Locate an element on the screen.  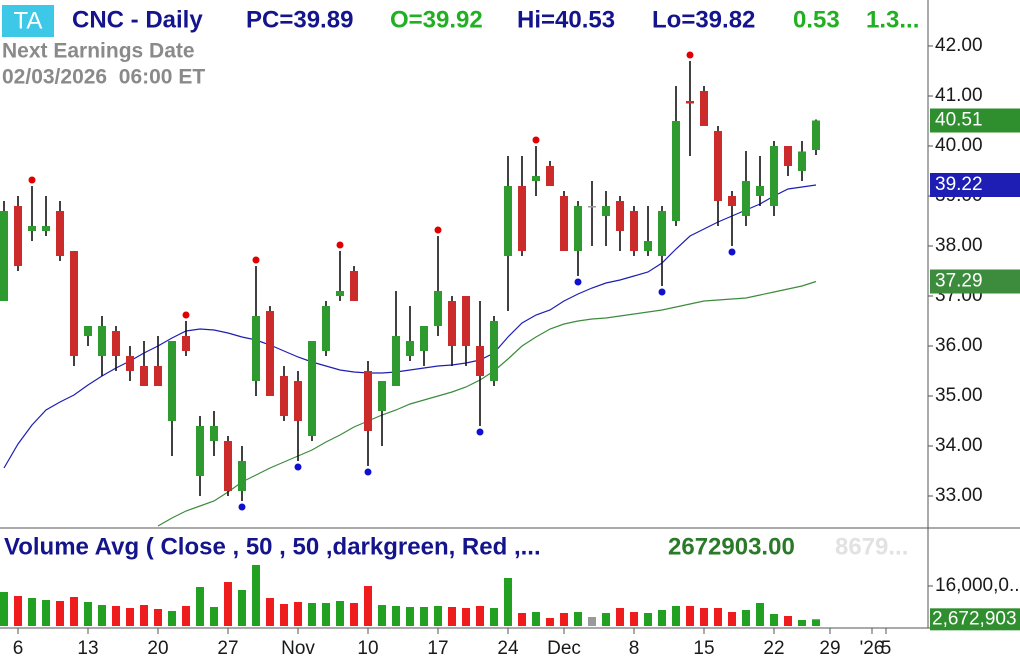
x-tick-label: 22 is located at coordinates (773, 648).